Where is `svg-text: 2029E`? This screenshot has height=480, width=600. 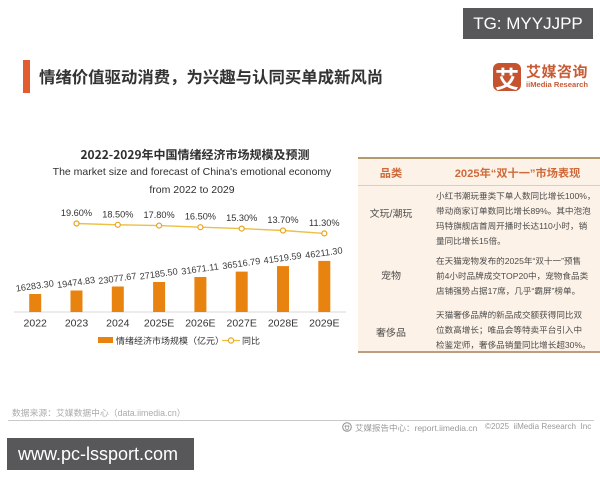
svg-text: 2029E is located at coordinates (324, 324).